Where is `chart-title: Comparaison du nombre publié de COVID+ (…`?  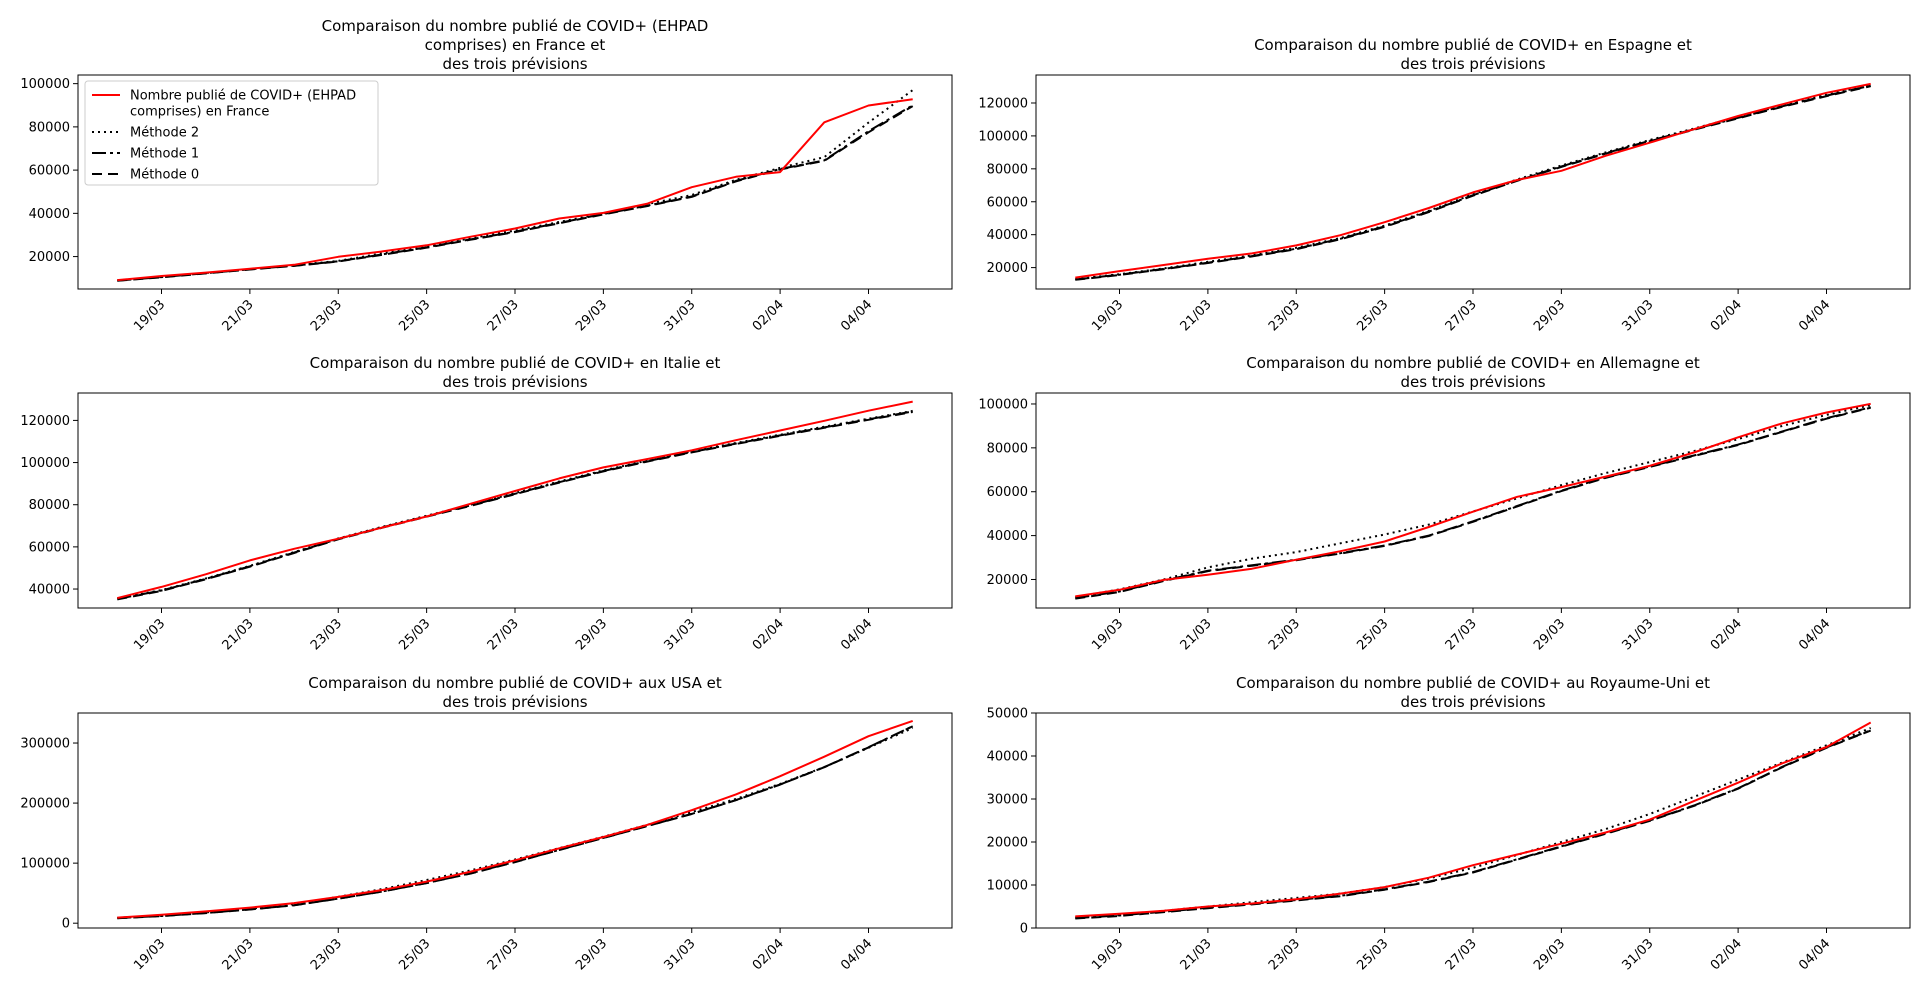
chart-title: Comparaison du nombre publié de COVID+ (… is located at coordinates (515, 45).